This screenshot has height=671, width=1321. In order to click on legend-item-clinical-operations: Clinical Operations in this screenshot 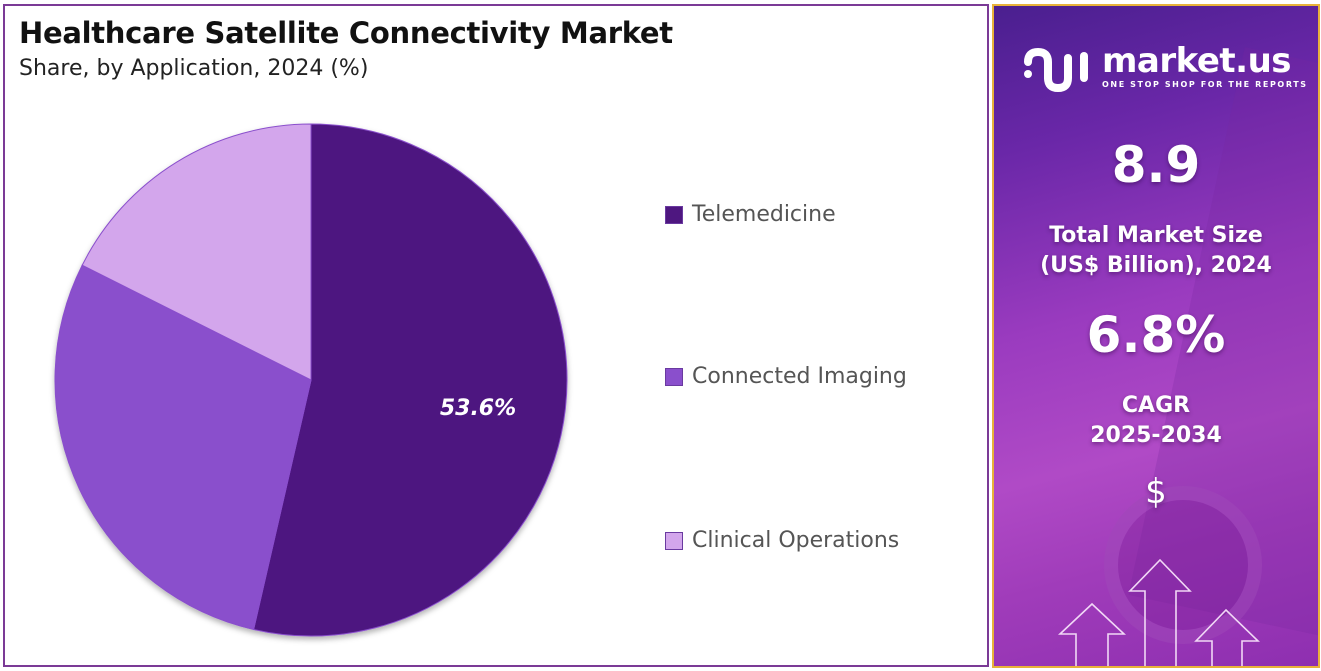, I will do `click(782, 540)`.